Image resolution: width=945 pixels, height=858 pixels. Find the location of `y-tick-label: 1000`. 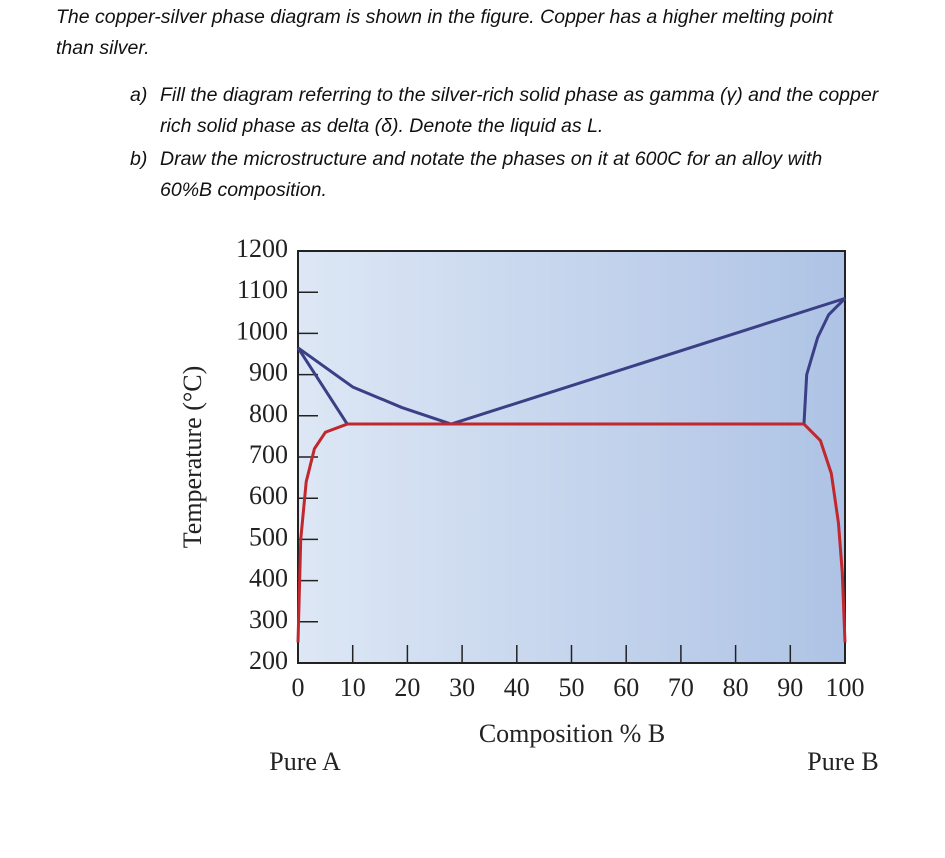

y-tick-label: 1000 is located at coordinates (262, 330).